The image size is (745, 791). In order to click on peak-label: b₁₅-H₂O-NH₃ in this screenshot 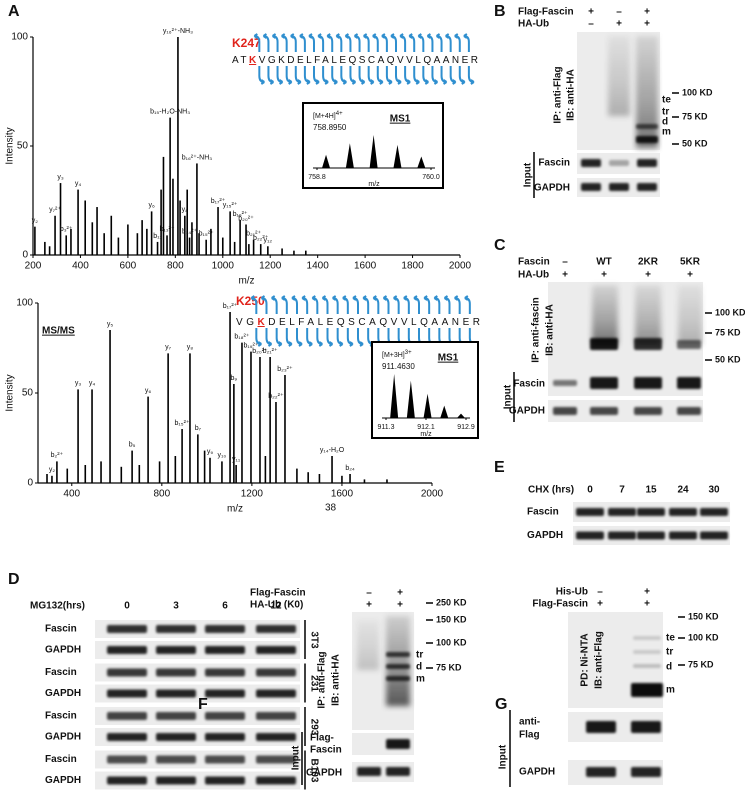, I will do `click(170, 112)`.